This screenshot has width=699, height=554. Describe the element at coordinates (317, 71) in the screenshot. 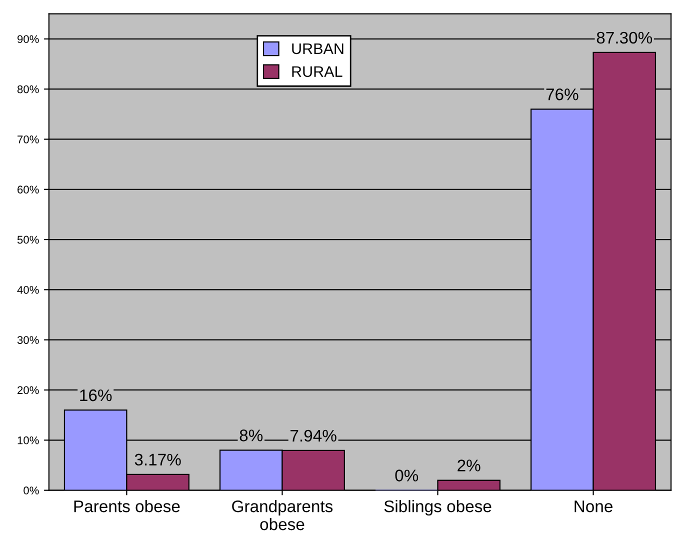

I see `legend-label: RURAL` at that location.